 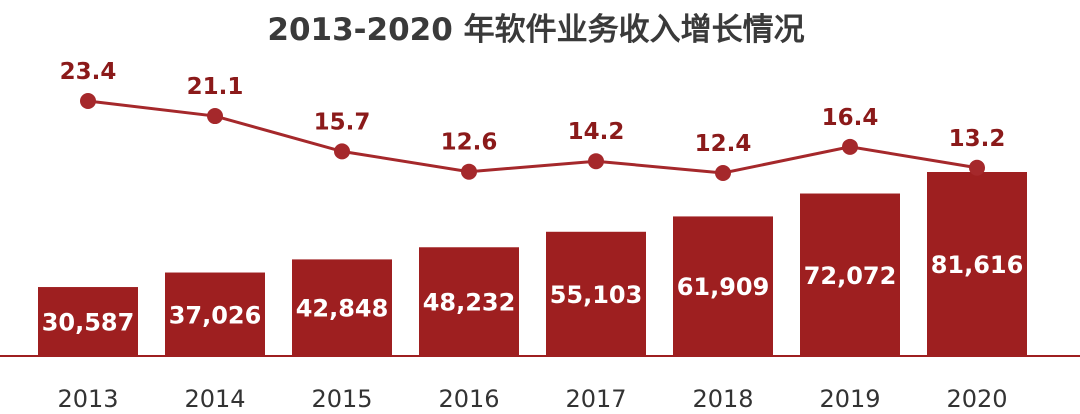 What do you see at coordinates (468, 399) in the screenshot?
I see `x-tick-label: 2016` at bounding box center [468, 399].